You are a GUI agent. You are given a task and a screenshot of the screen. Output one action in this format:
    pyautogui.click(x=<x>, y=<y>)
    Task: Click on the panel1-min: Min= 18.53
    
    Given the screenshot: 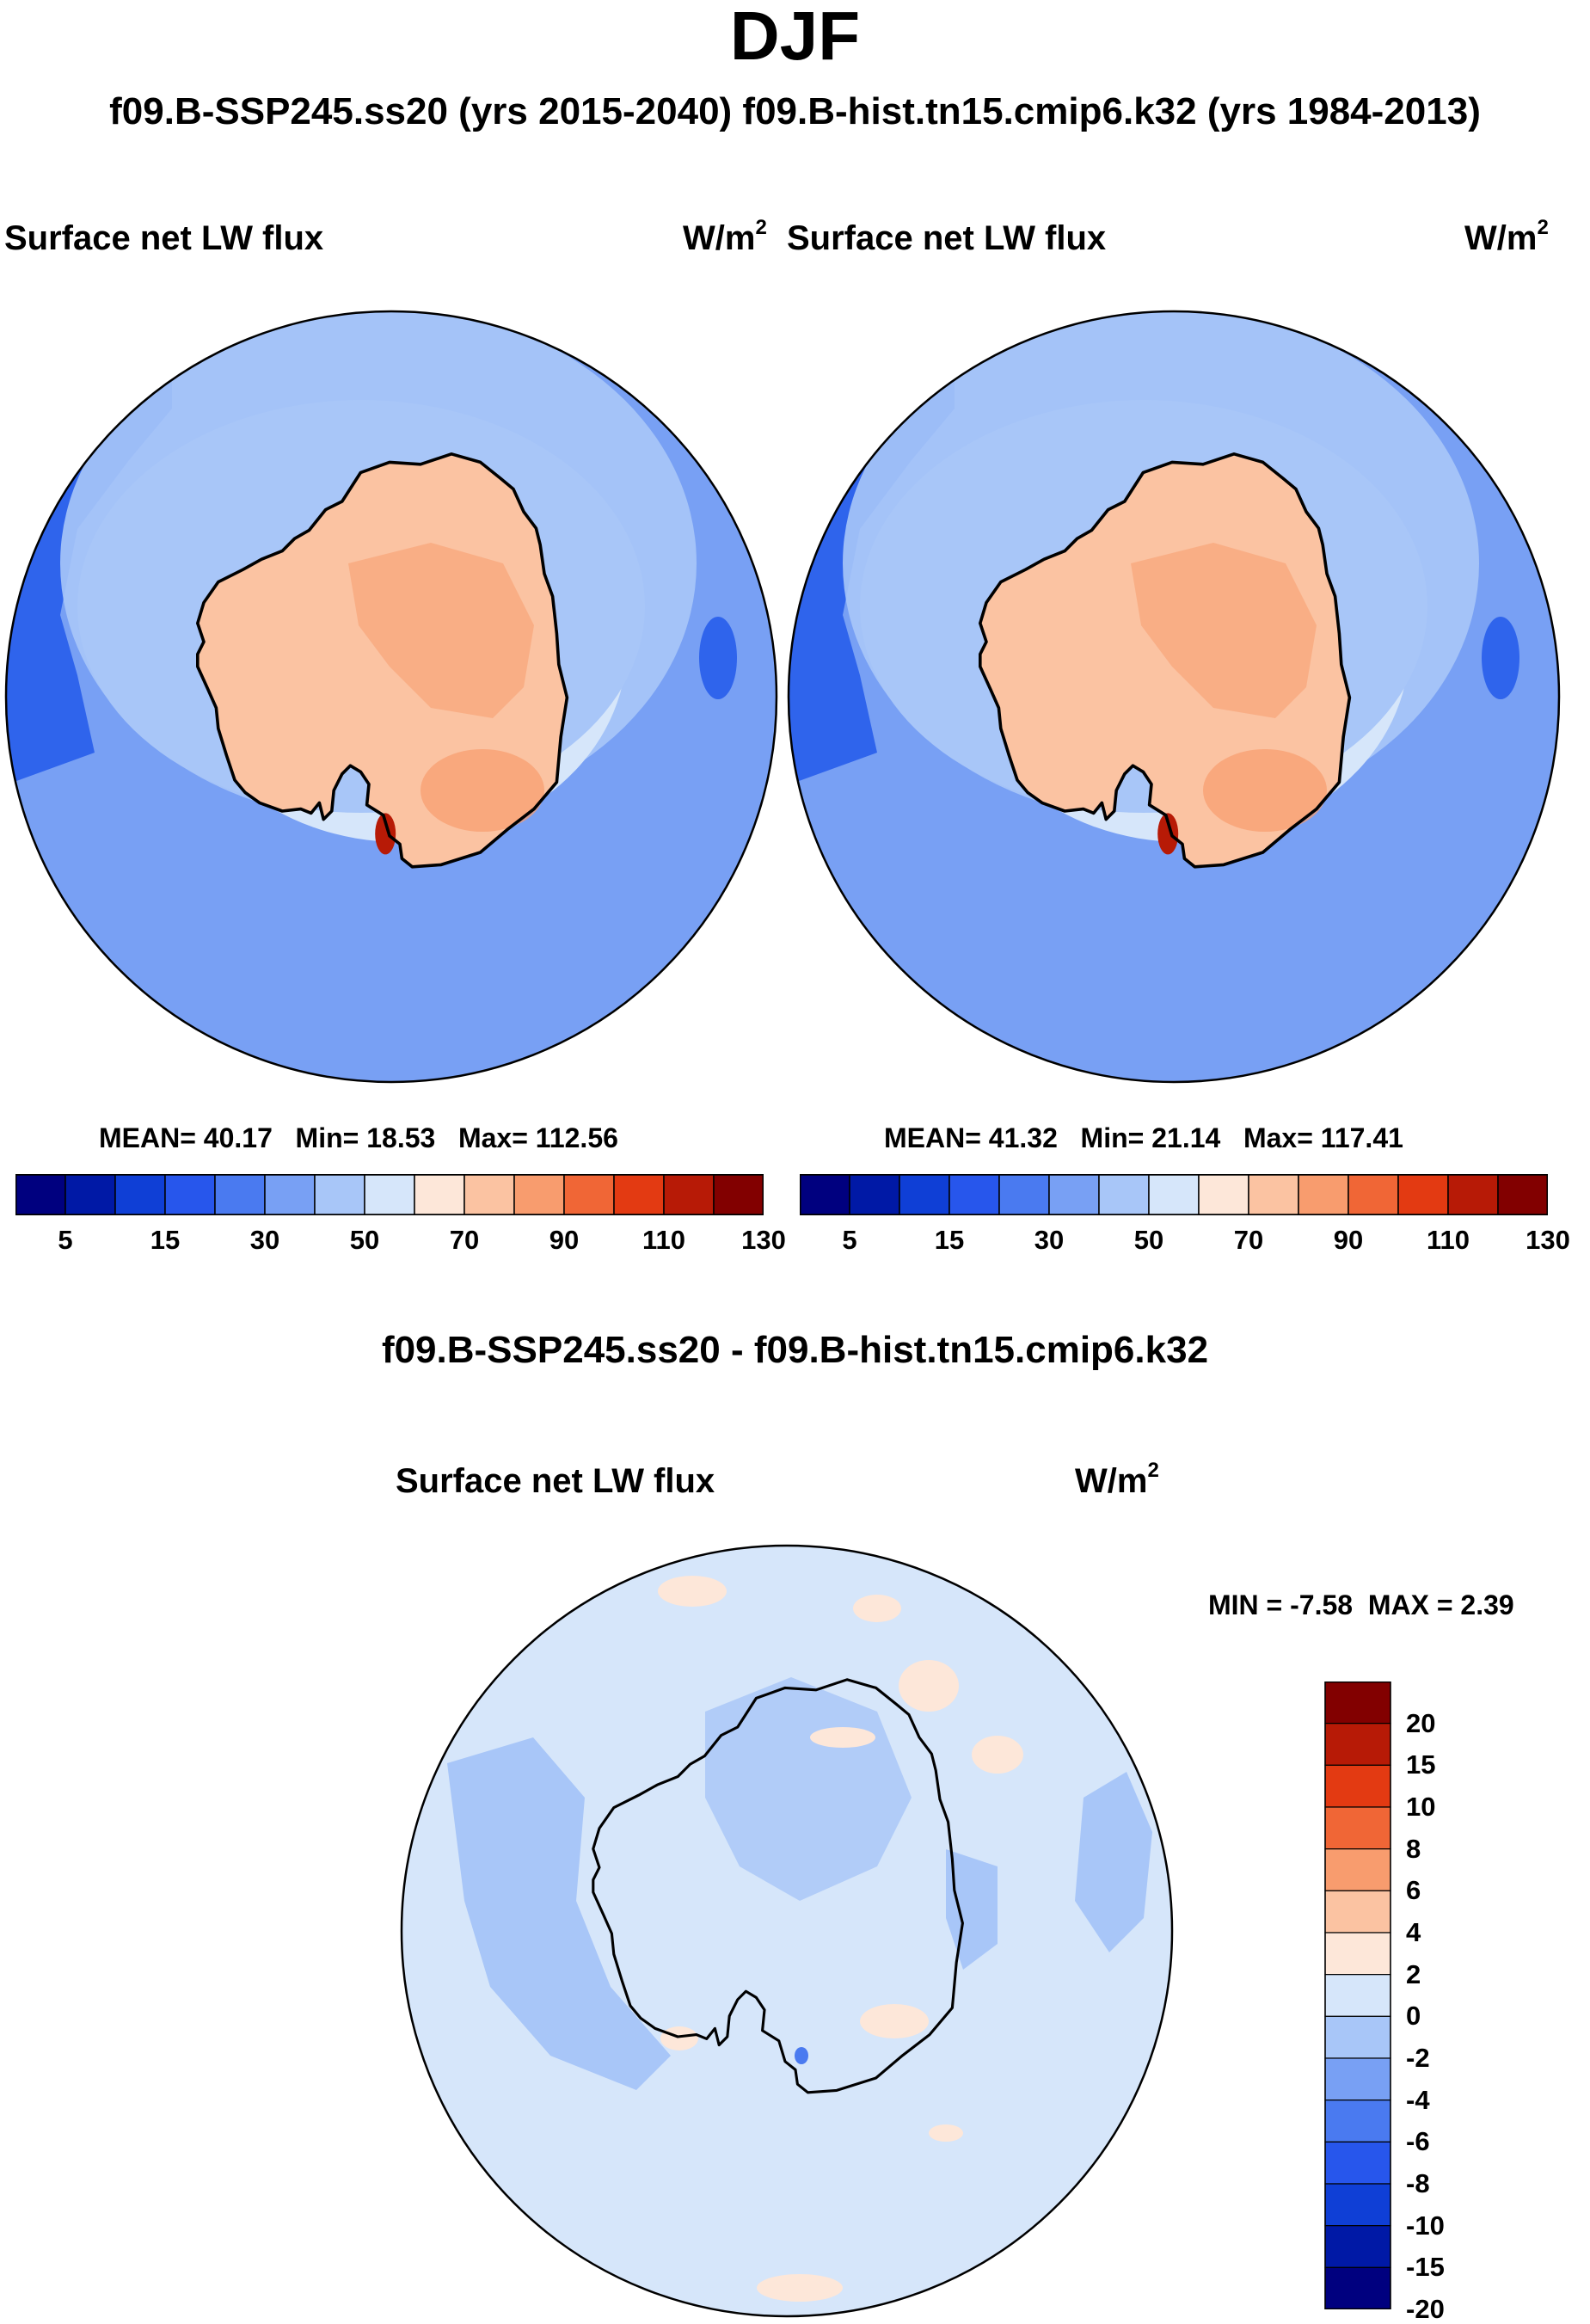 What is the action you would take?
    pyautogui.click(x=365, y=1137)
    